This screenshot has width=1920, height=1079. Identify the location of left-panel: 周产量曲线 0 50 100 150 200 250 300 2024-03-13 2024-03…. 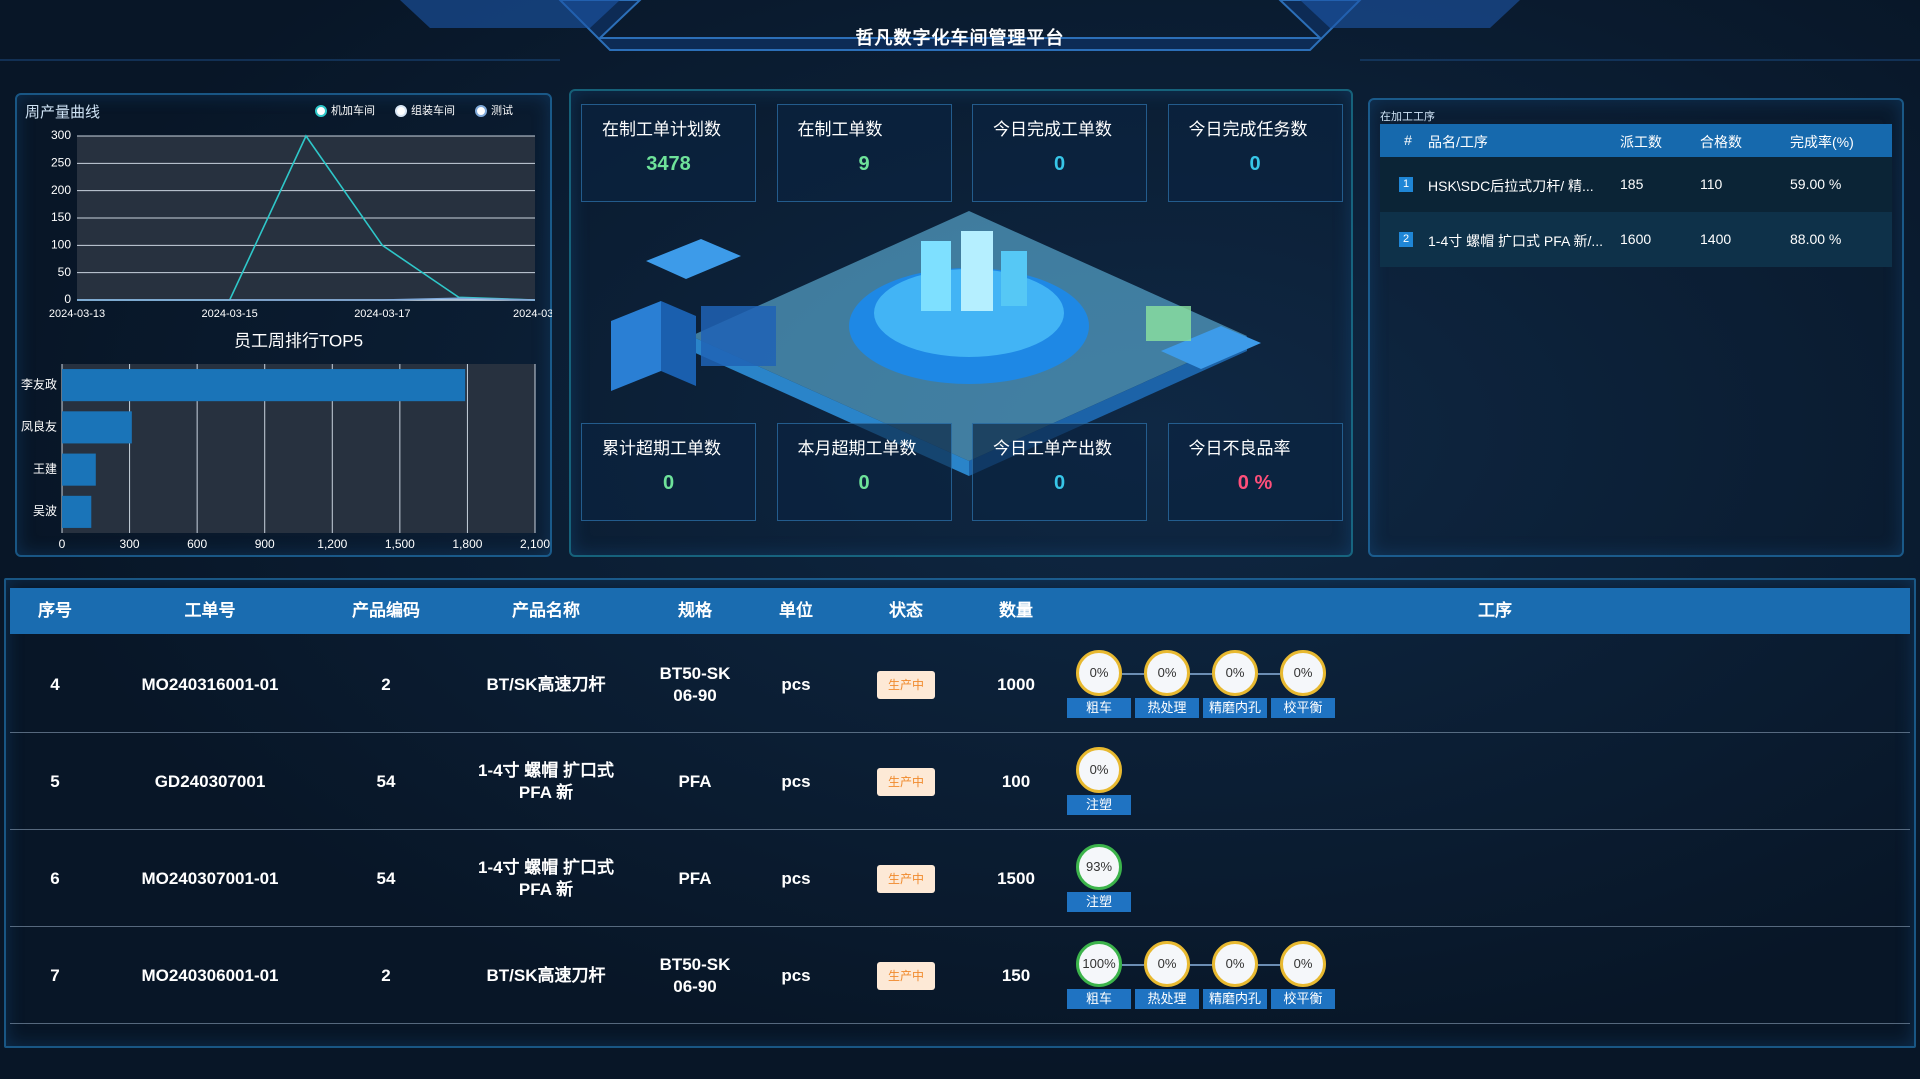
(283, 325).